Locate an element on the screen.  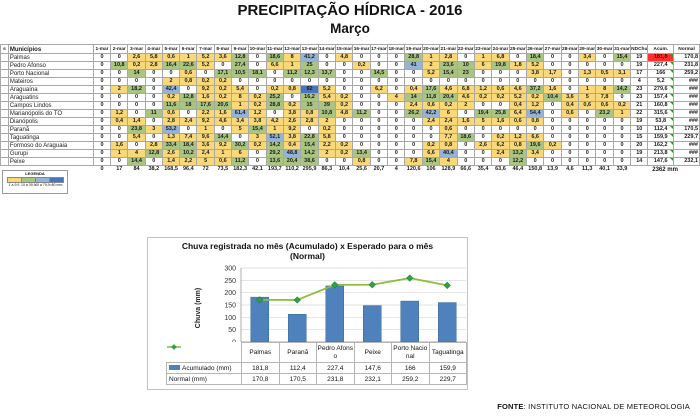
value-cell: 12,3 is located at coordinates (309, 73).